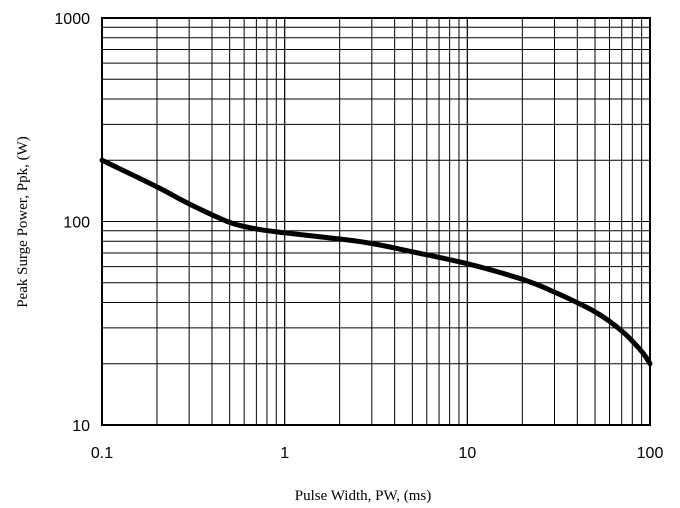  What do you see at coordinates (81, 426) in the screenshot?
I see `y-tick-label: 10` at bounding box center [81, 426].